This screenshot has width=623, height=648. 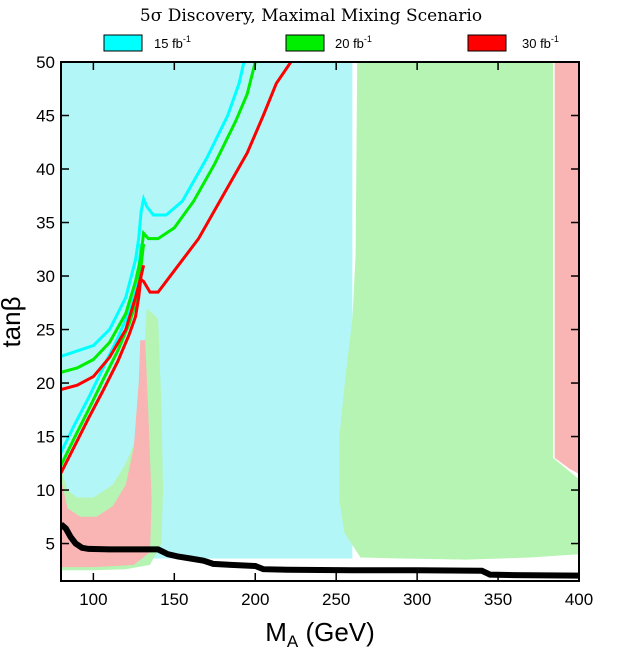 I want to click on x-tick-label-150: 150, so click(x=174, y=599).